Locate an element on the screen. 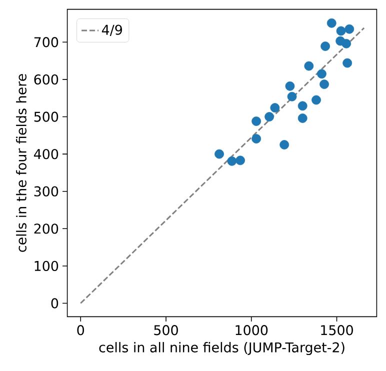  x-tick-label: 500 is located at coordinates (166, 330).